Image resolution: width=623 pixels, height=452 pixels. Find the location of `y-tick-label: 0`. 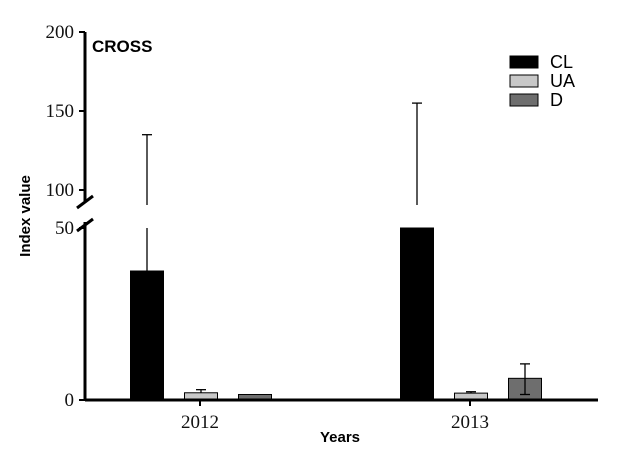

y-tick-label: 0 is located at coordinates (70, 400).